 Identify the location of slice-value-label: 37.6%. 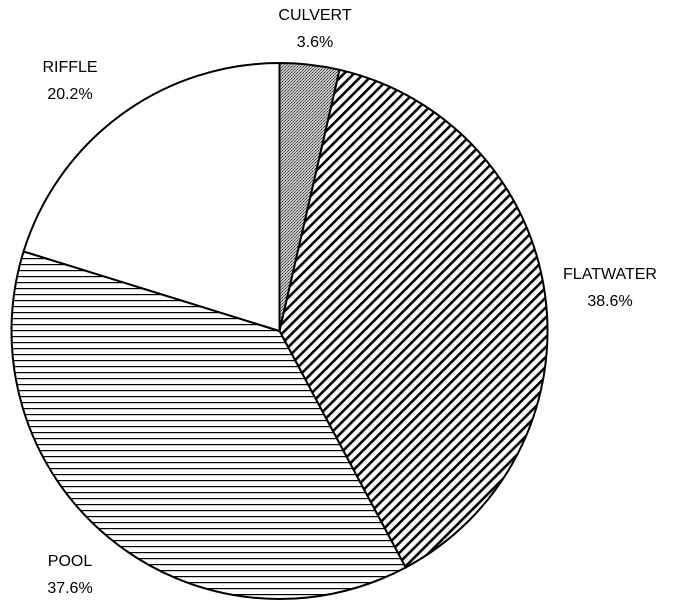
(69, 588).